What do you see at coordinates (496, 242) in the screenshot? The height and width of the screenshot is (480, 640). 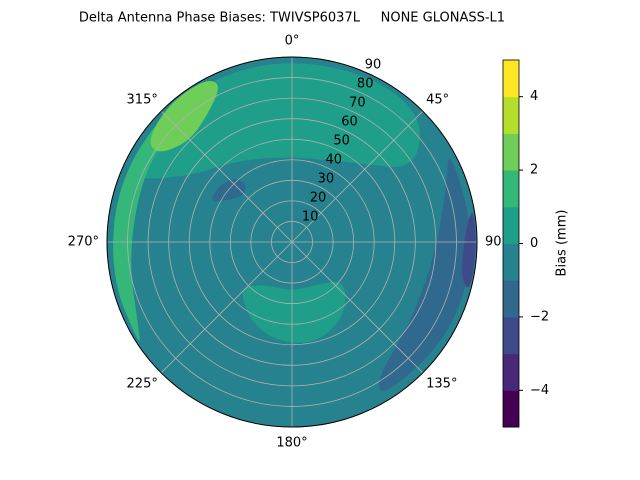 I see `theta-tick-label: 90°` at bounding box center [496, 242].